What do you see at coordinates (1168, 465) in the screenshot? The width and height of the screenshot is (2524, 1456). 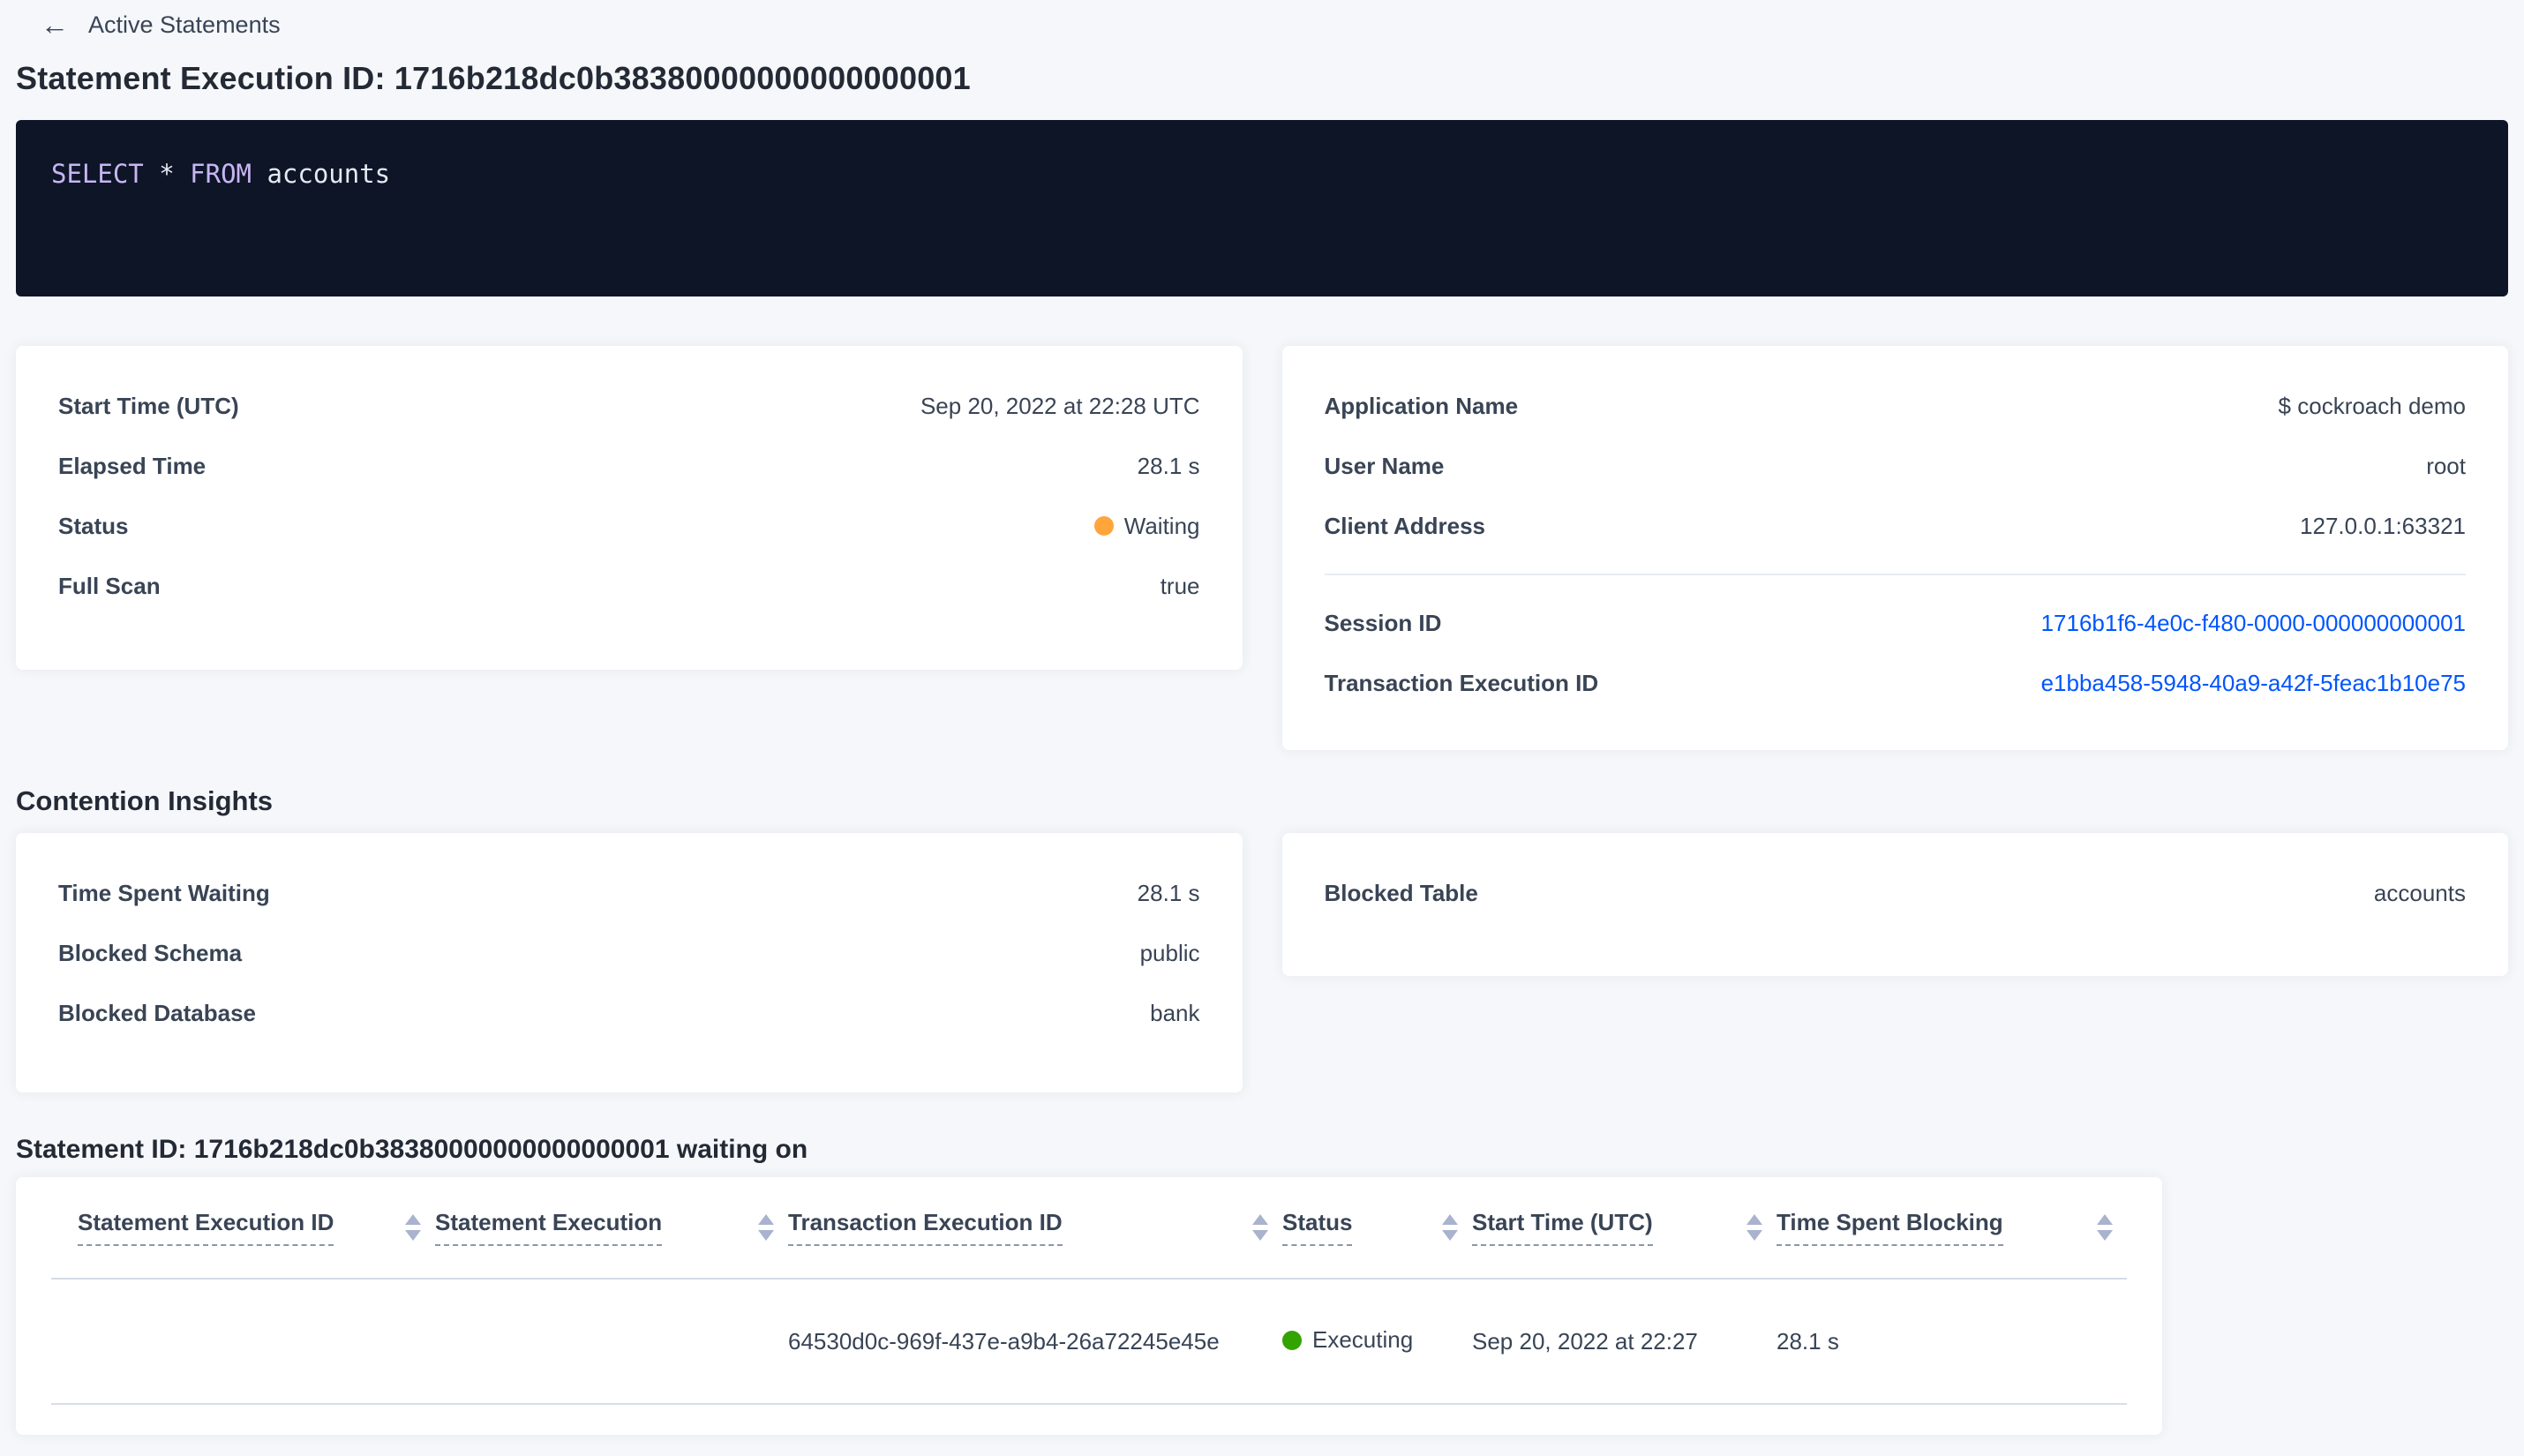 I see `elapsed-time-value: 28.1 s` at bounding box center [1168, 465].